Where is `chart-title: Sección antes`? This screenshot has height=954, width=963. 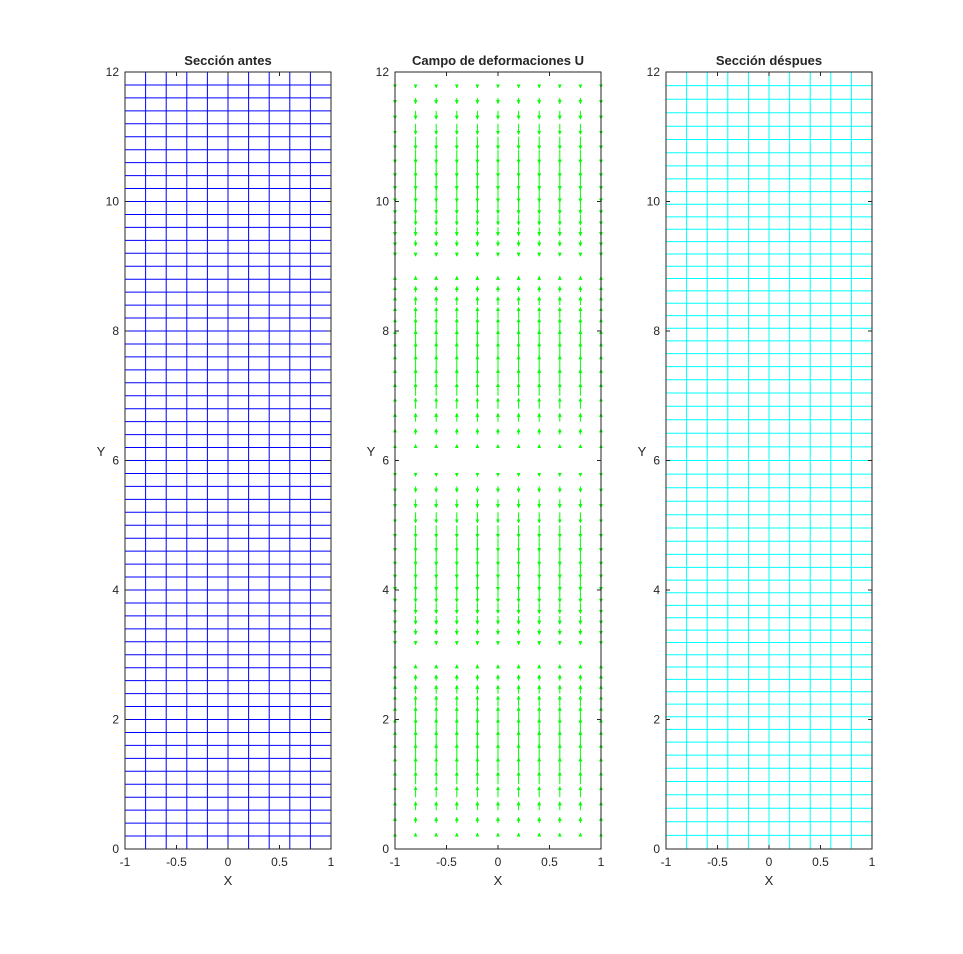 chart-title: Sección antes is located at coordinates (227, 60).